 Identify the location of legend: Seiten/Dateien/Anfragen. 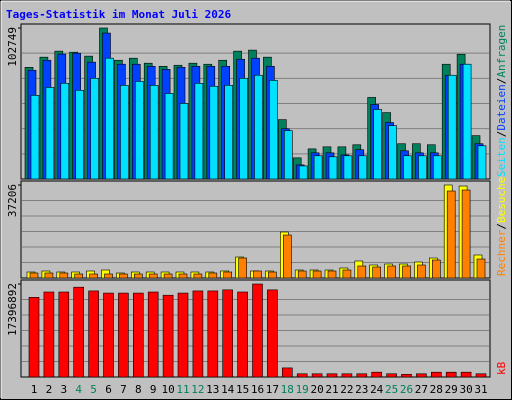
(501, 101).